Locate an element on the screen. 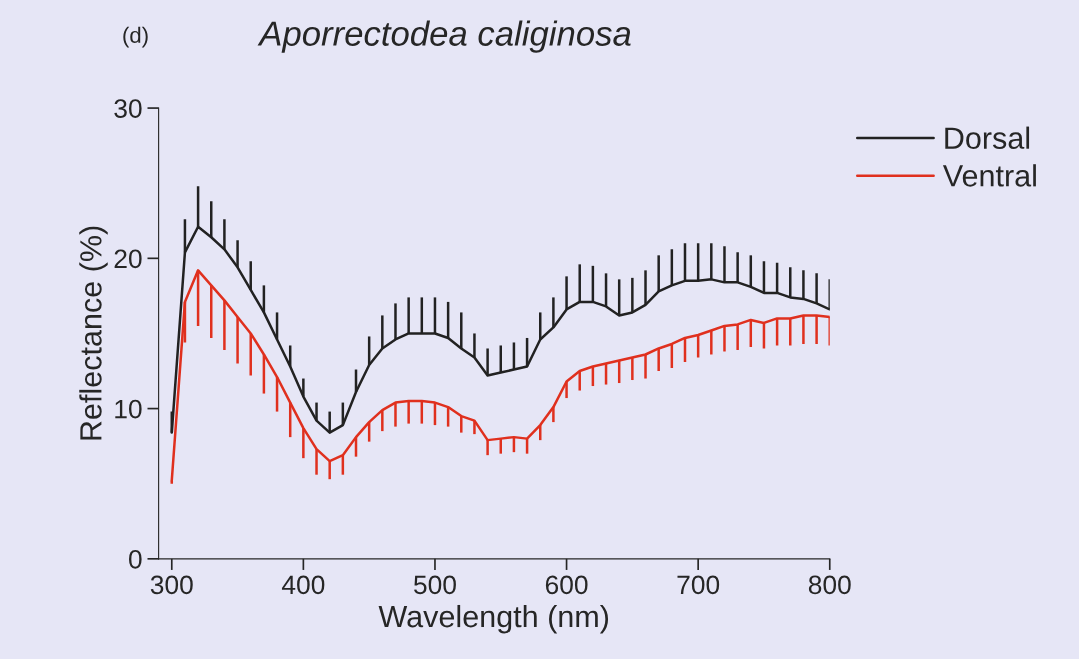 This screenshot has height=659, width=1079. text: (d) is located at coordinates (135, 37).